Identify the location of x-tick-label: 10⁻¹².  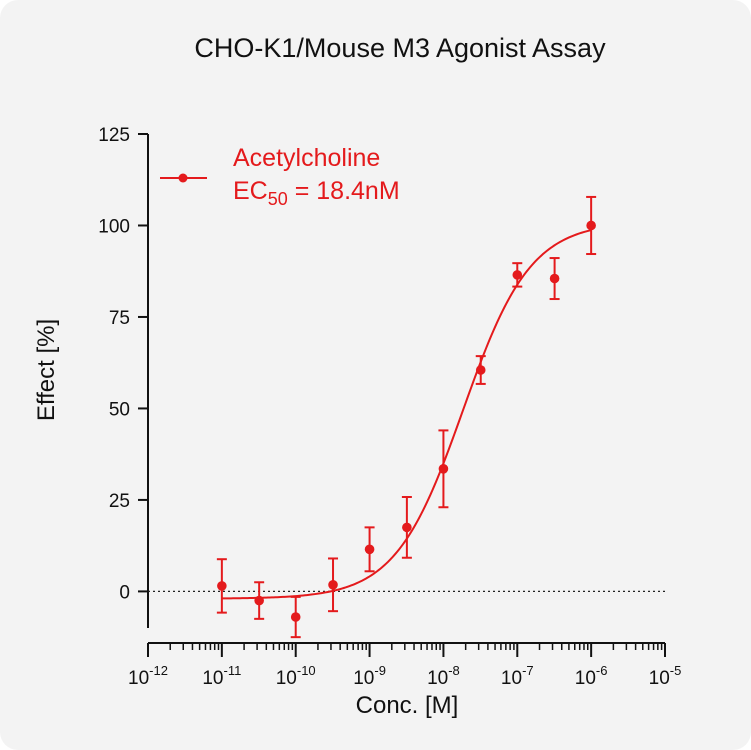
(148, 676).